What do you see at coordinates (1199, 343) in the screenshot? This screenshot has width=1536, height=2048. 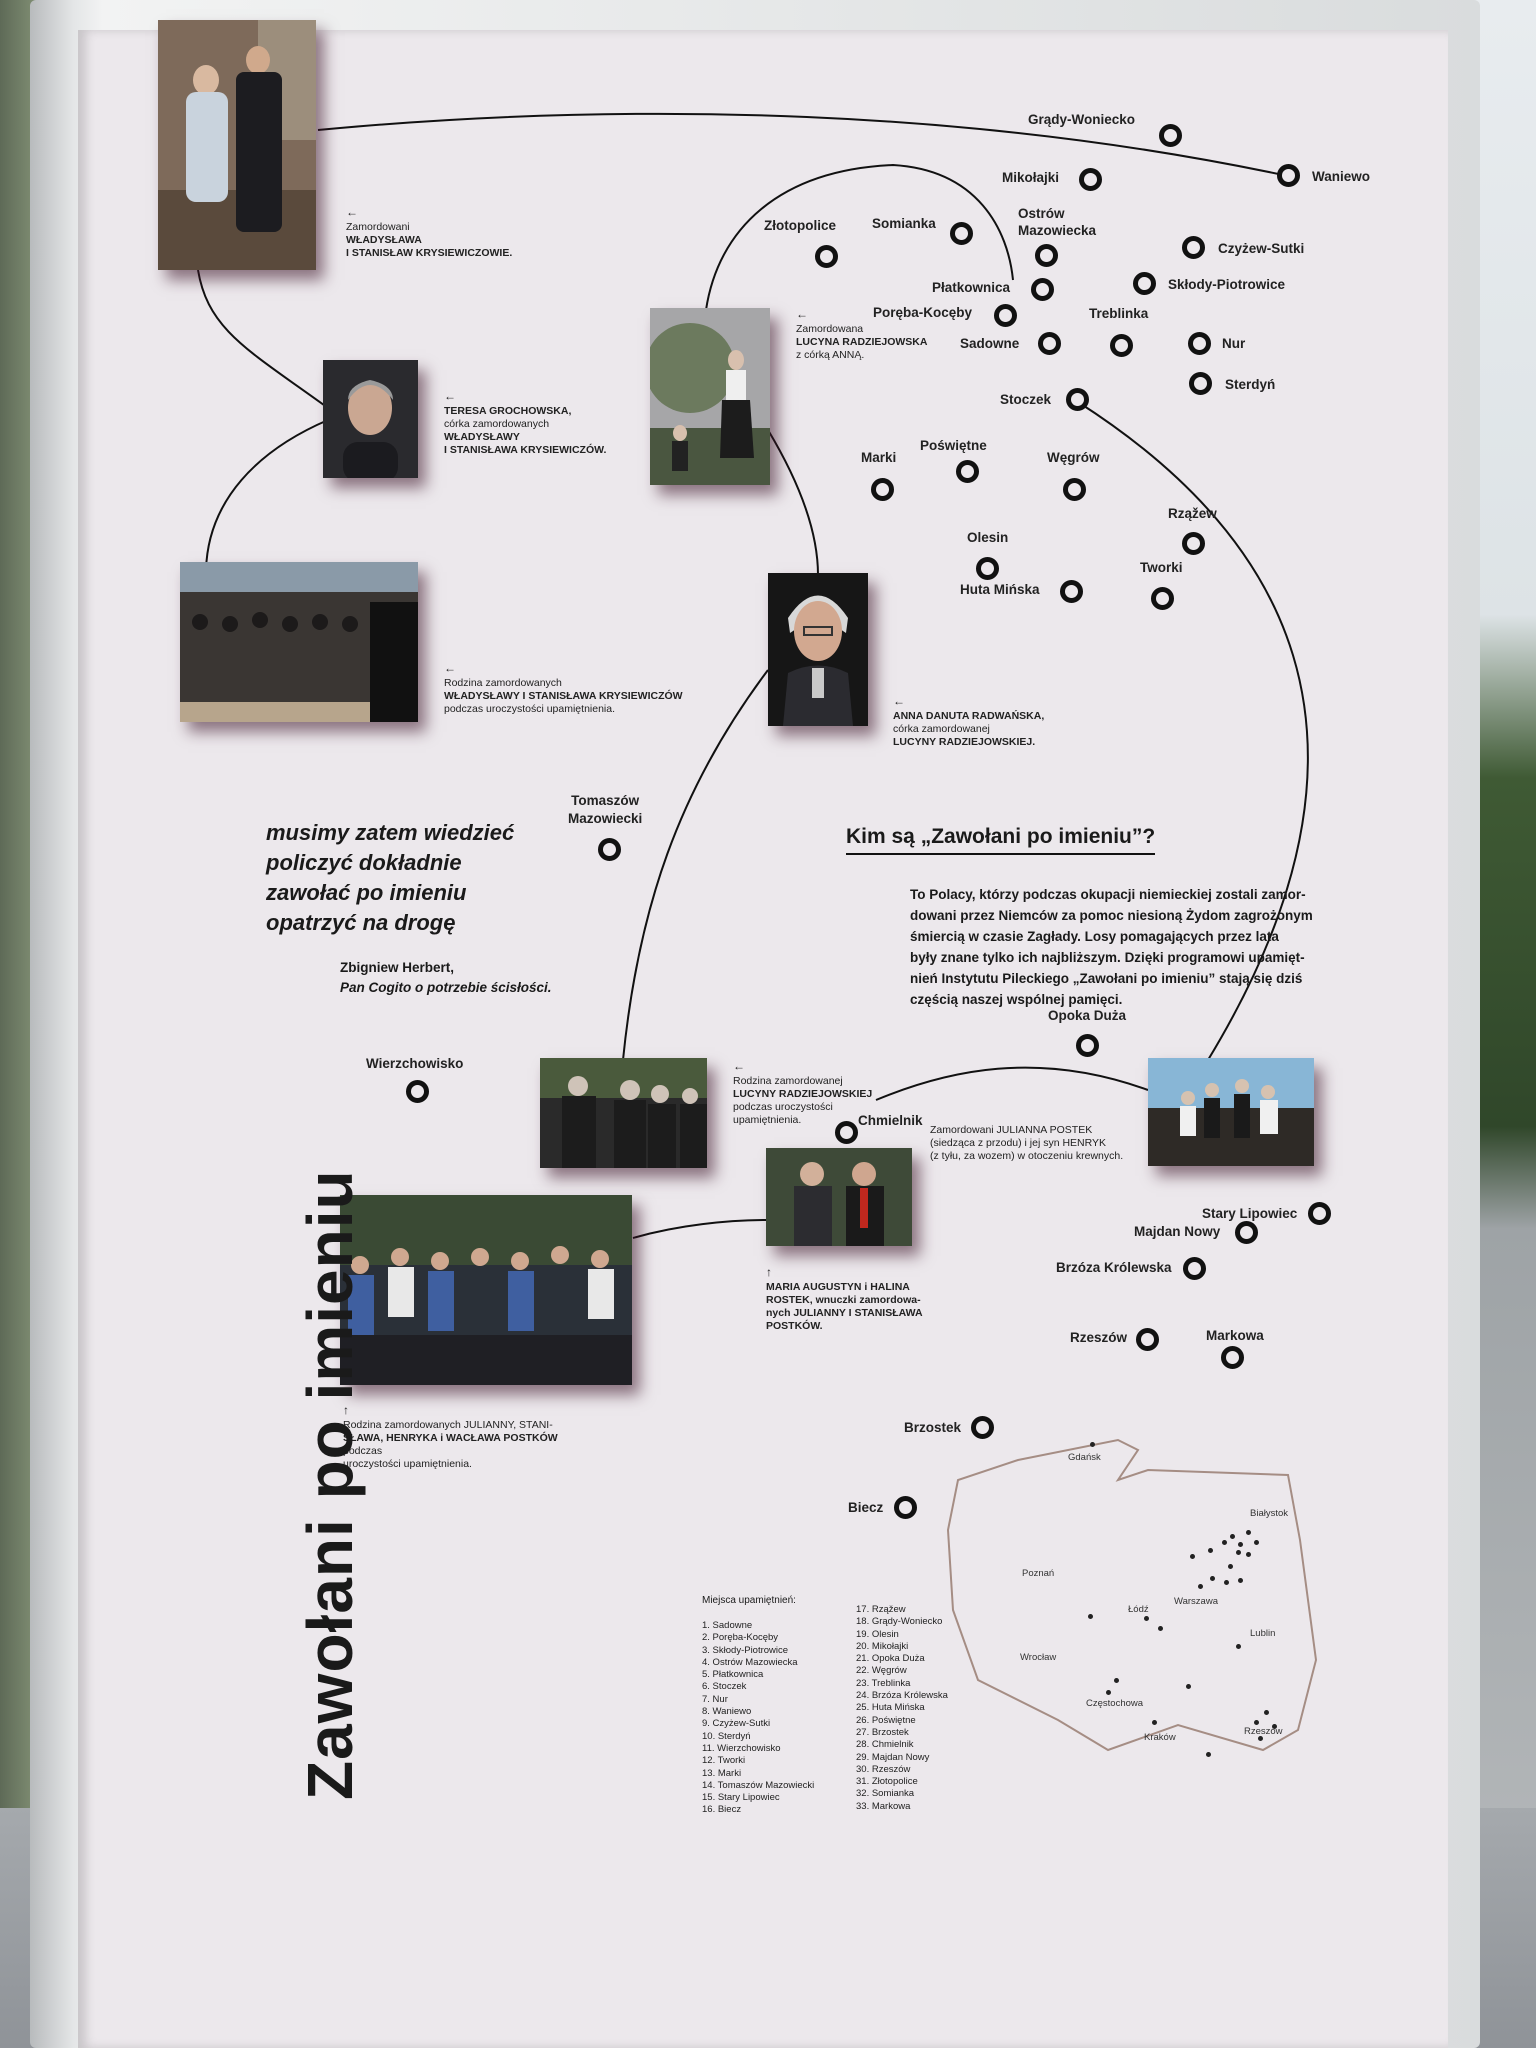 I see `marker-nur` at bounding box center [1199, 343].